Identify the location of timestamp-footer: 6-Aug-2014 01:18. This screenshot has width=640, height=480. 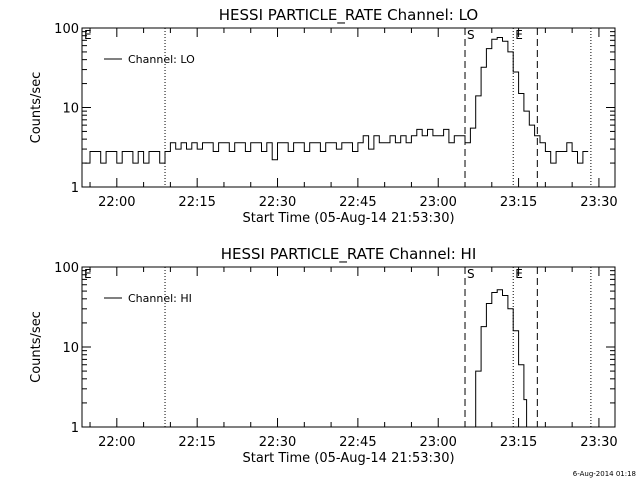
(604, 474).